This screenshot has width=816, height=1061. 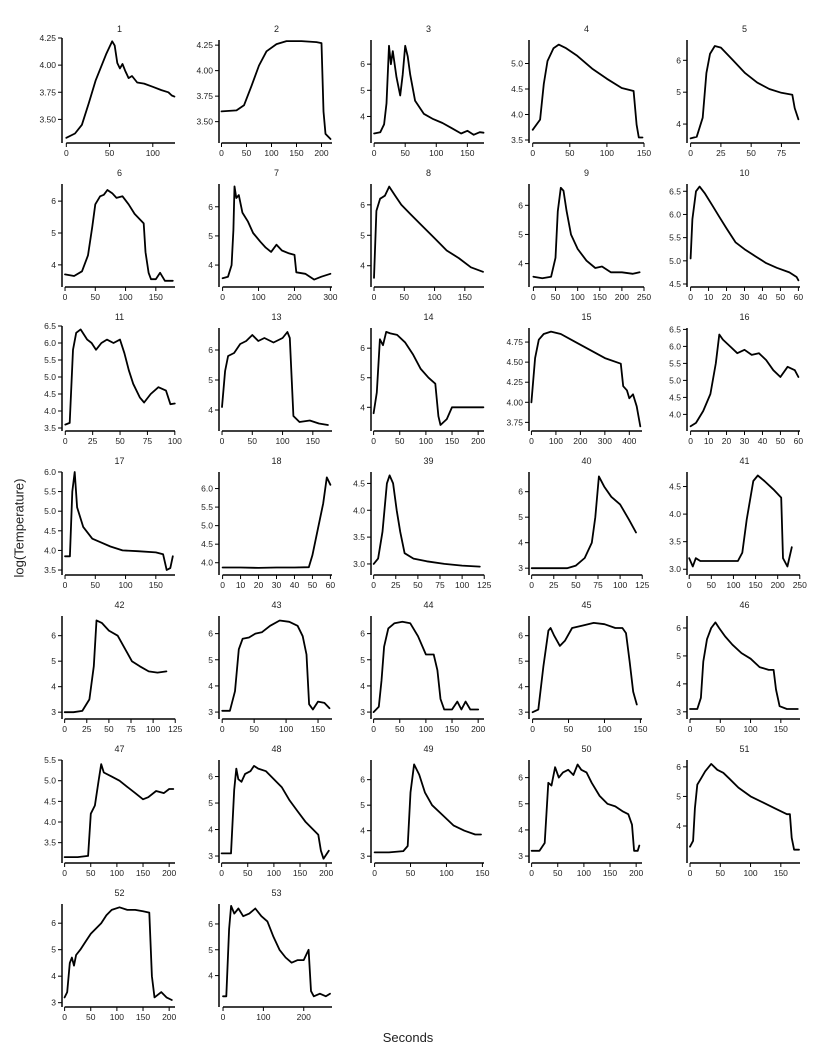 I want to click on x-axis-label: Seconds, so click(x=408, y=1037).